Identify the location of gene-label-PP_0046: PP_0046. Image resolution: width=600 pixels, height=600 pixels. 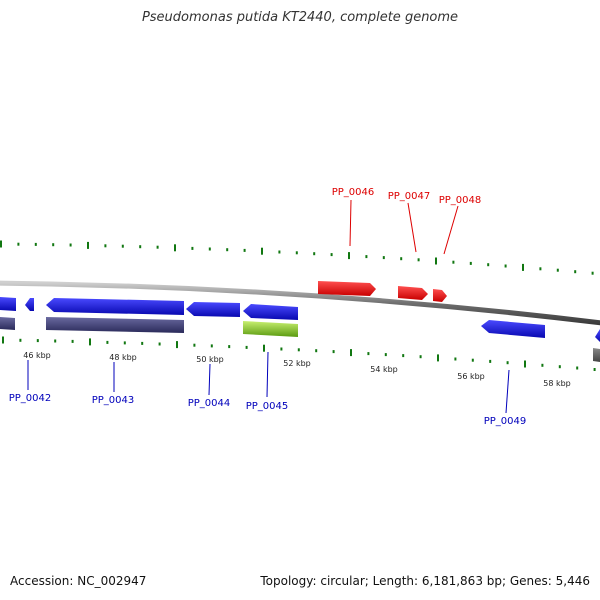
(353, 192).